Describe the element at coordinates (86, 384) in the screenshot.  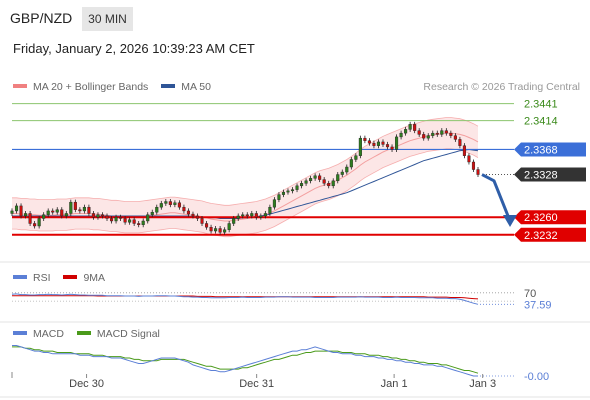
I see `x-tick-label: Dec 30` at that location.